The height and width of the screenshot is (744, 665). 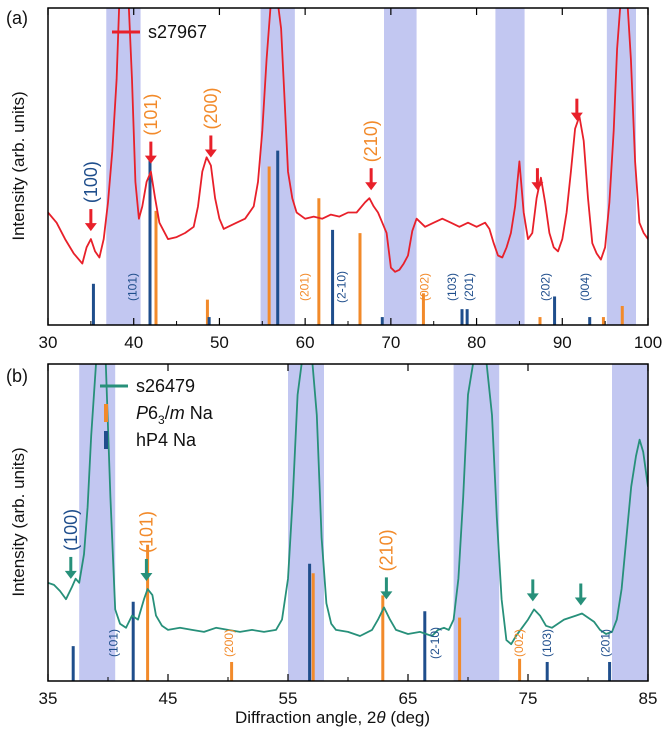 What do you see at coordinates (648, 698) in the screenshot?
I see `x-tick-label: 85` at bounding box center [648, 698].